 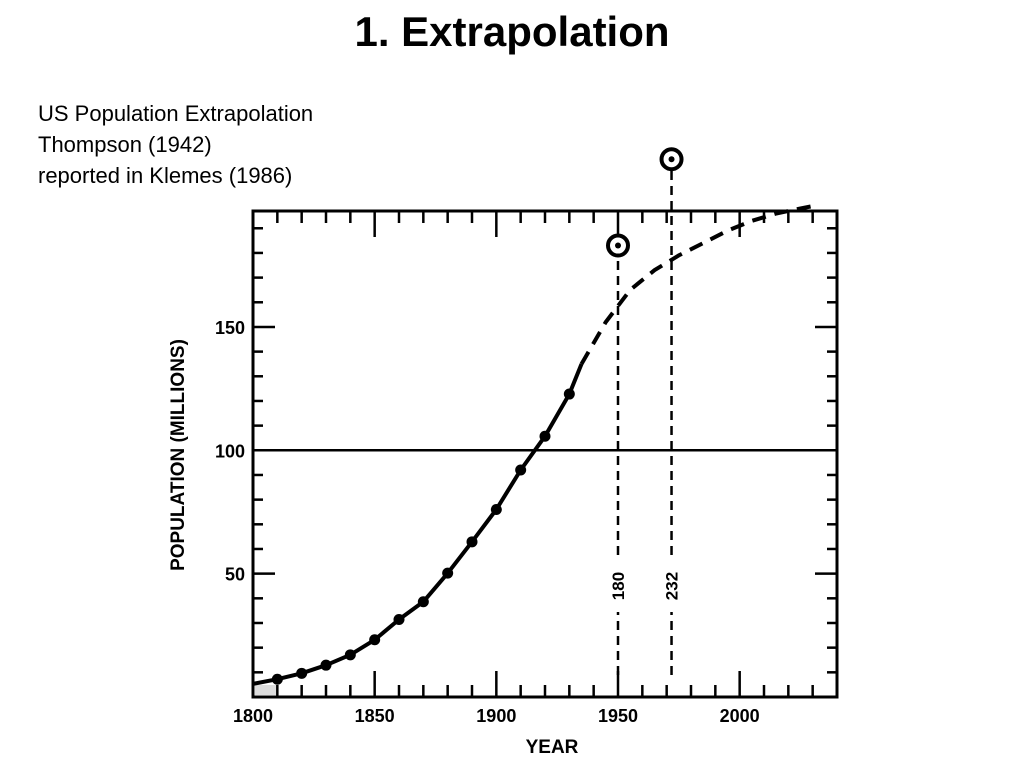 I want to click on x-tick-label: 2000, so click(x=740, y=716).